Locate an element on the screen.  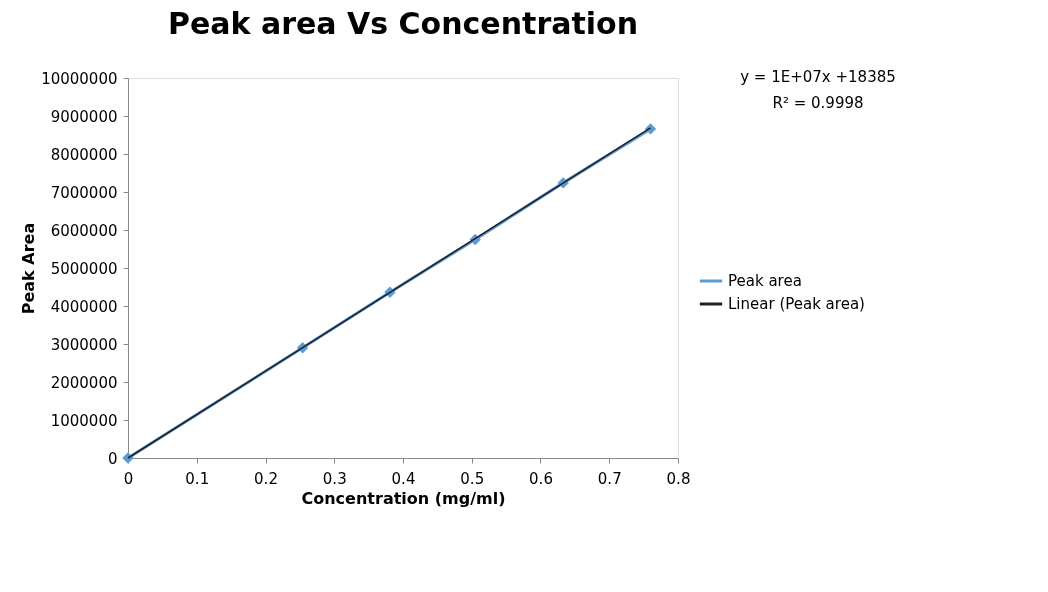
chart-title: Peak area Vs Concentration is located at coordinates (403, 23).